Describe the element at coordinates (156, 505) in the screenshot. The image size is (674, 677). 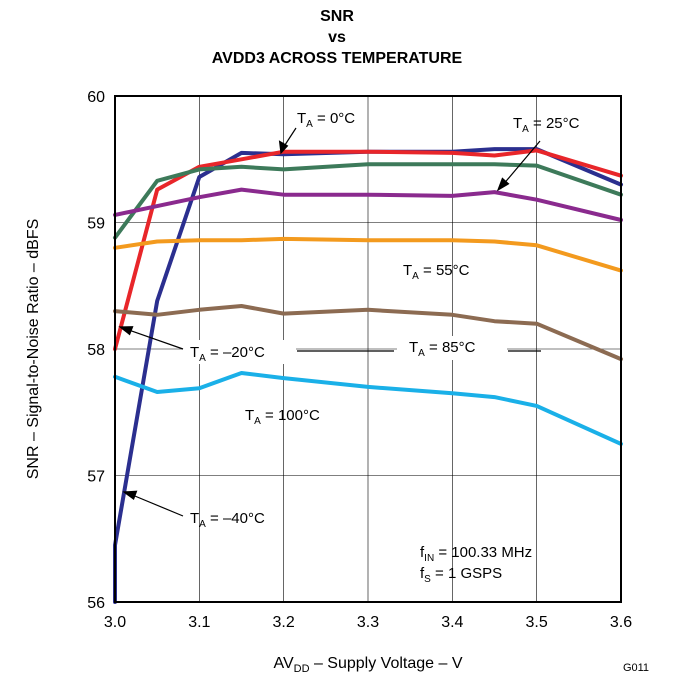
I see `arrow-minus40-line` at that location.